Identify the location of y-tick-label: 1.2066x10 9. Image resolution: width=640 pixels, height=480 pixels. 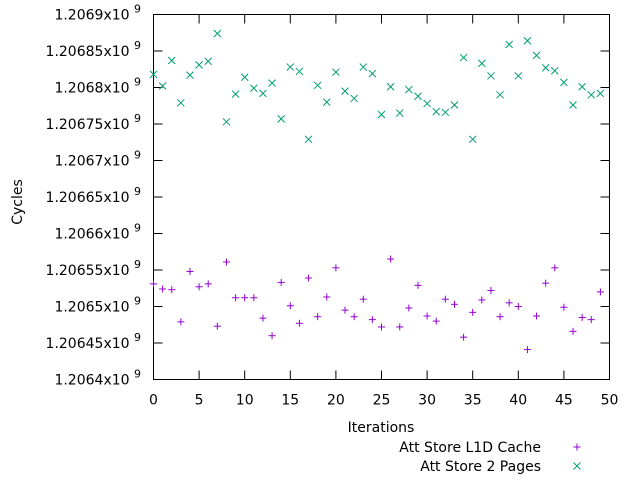
(97, 232).